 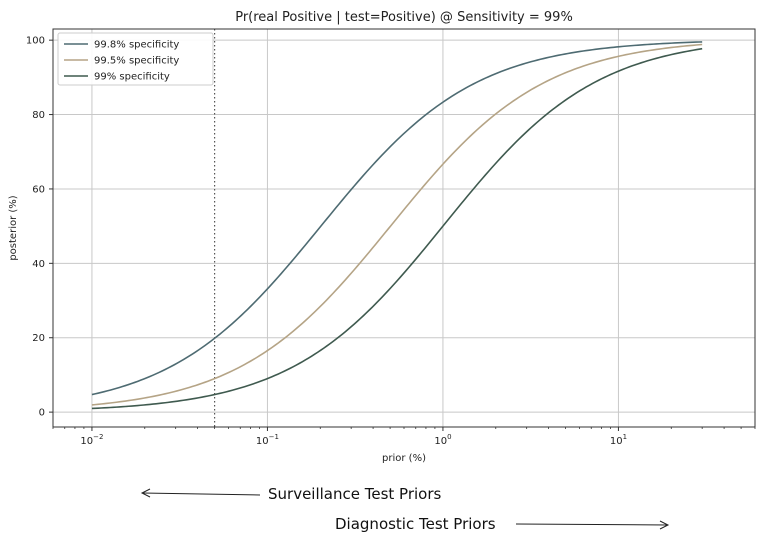 I want to click on legend-label: 99.8% specificity, so click(x=136, y=45).